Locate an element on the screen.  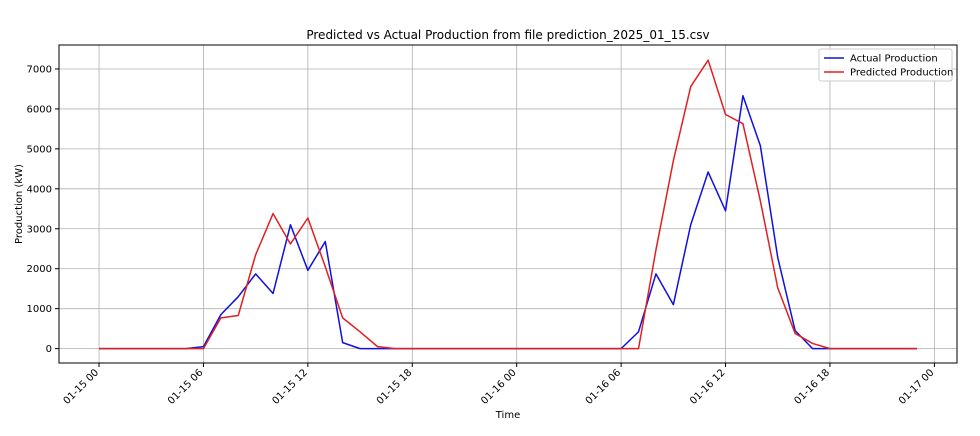
x-tick-label: 01-17 00 is located at coordinates (917, 387).